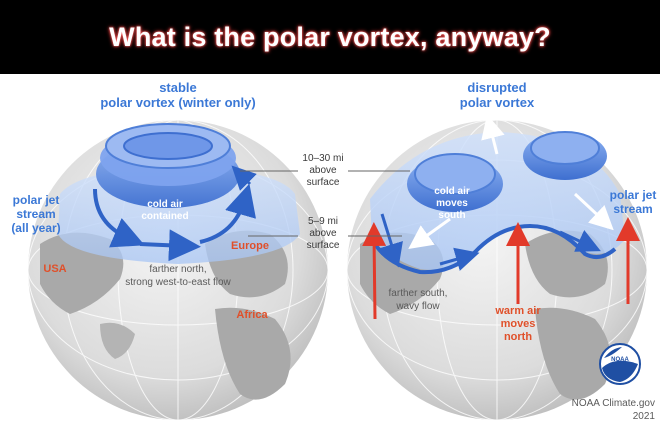  Describe the element at coordinates (613, 403) in the screenshot. I see `credit-line1: NOAA Climate.gov` at that location.